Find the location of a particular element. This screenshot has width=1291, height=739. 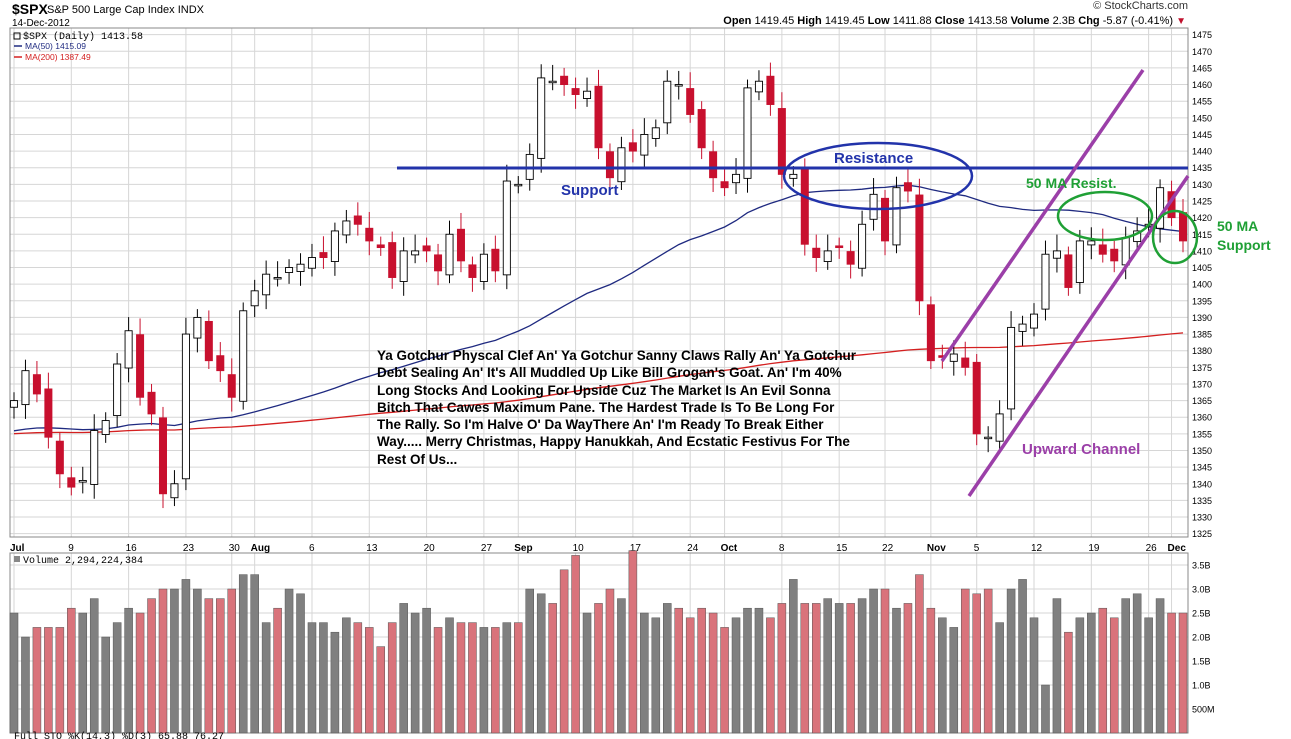

symbol: $SPX is located at coordinates (30, 9).